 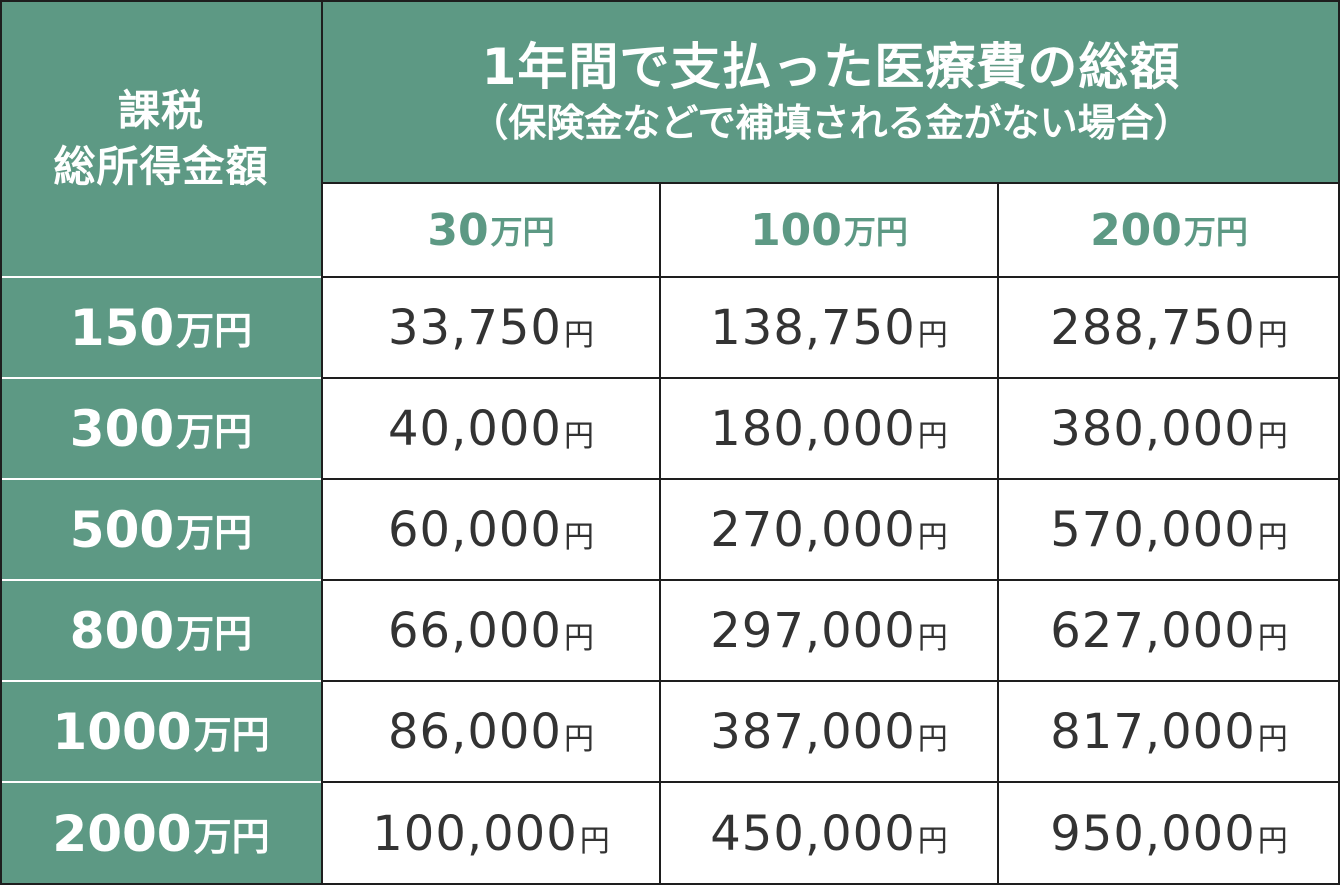 I want to click on column-header-amount: 30, so click(x=458, y=230).